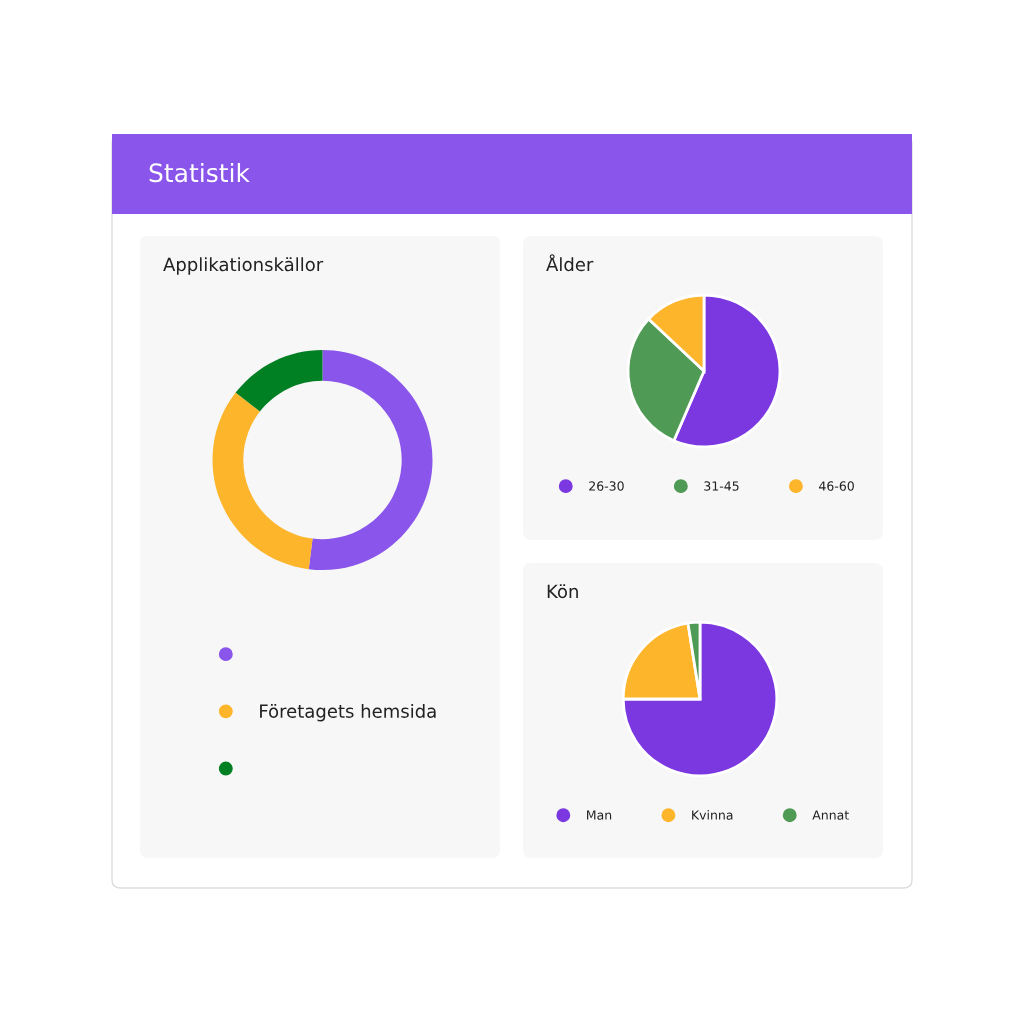 The width and height of the screenshot is (1024, 1024). I want to click on chart-title: Kön, so click(562, 591).